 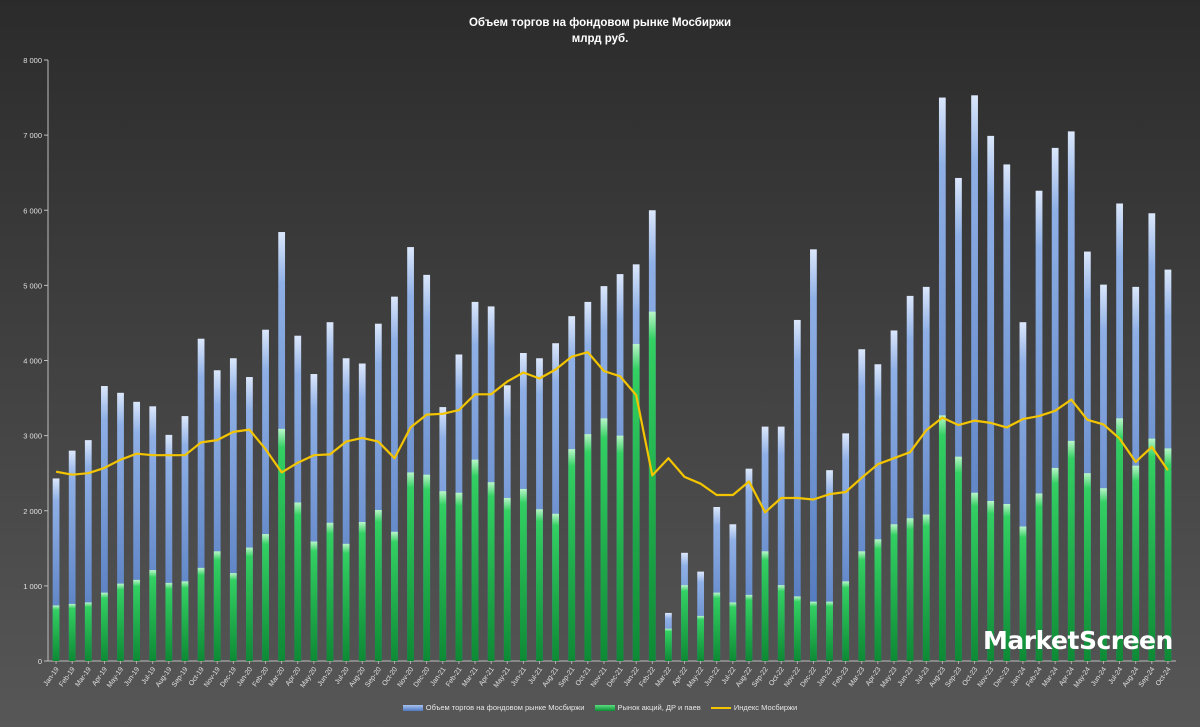 What do you see at coordinates (412, 708) in the screenshot?
I see `legend-swatch-total-volume` at bounding box center [412, 708].